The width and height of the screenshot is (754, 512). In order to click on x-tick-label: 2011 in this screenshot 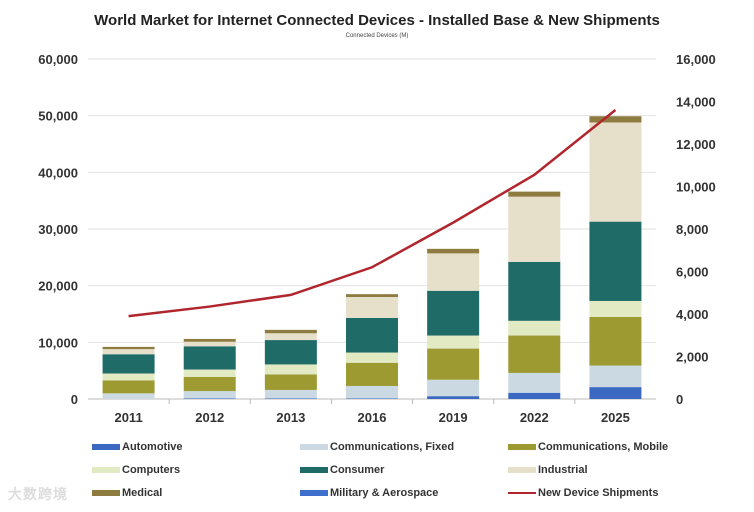, I will do `click(128, 417)`.